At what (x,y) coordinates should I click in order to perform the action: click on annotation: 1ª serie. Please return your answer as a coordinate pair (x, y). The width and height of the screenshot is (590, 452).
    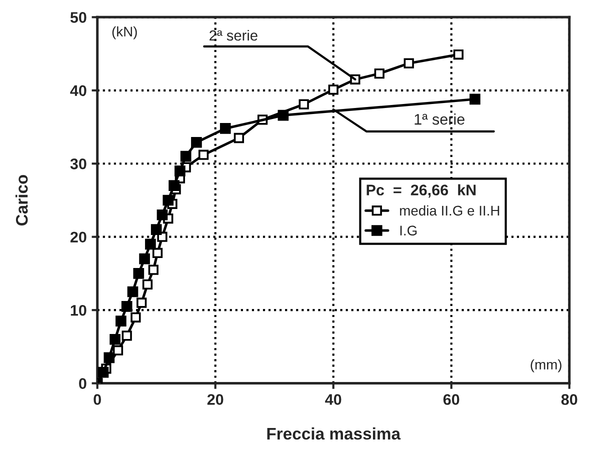
    Looking at the image, I should click on (439, 119).